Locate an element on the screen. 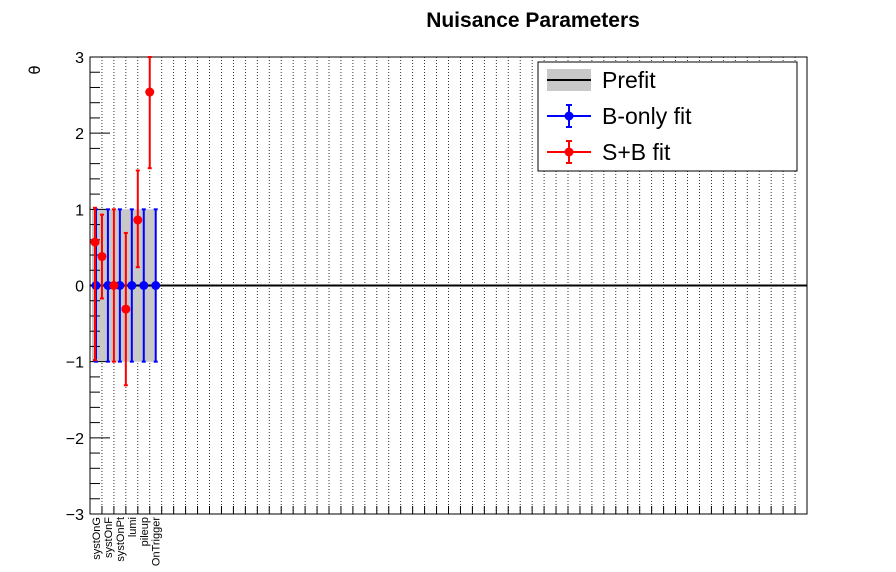  category-label: systOnG is located at coordinates (97, 538).